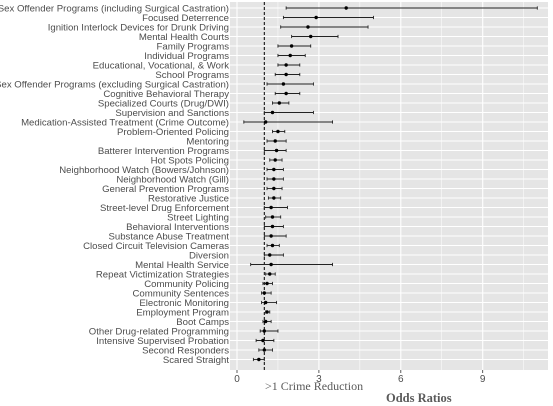 This screenshot has height=406, width=553. I want to click on category-label: Employment Program, so click(182, 312).